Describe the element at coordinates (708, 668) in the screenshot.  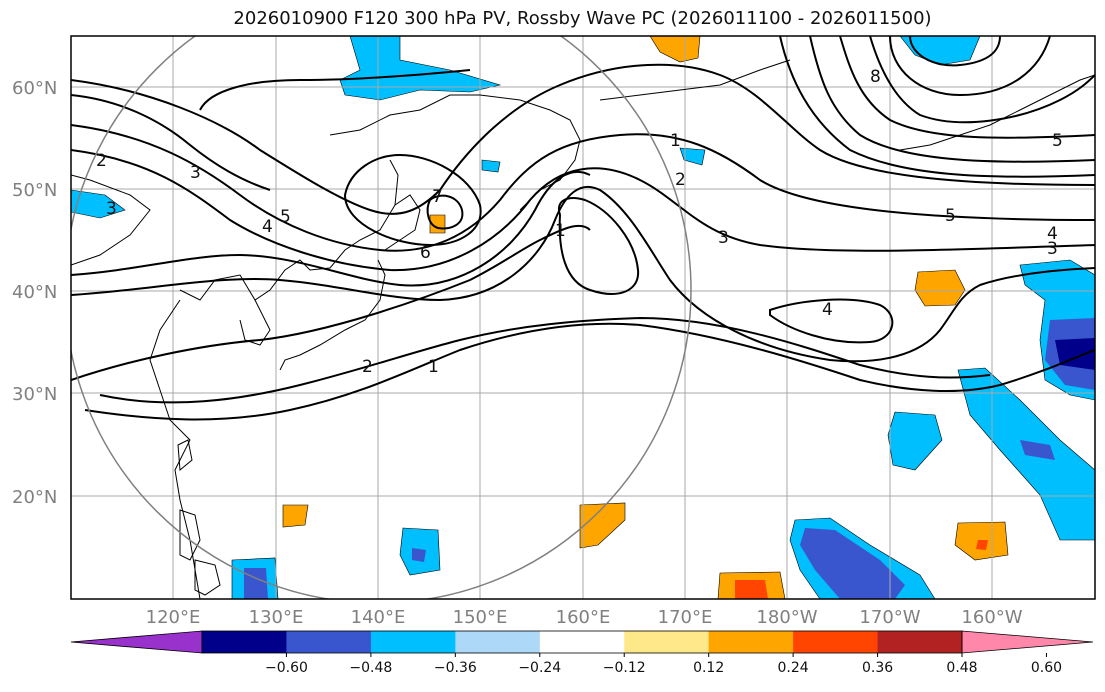
I see `colorbar-tick-label: 0.12` at that location.